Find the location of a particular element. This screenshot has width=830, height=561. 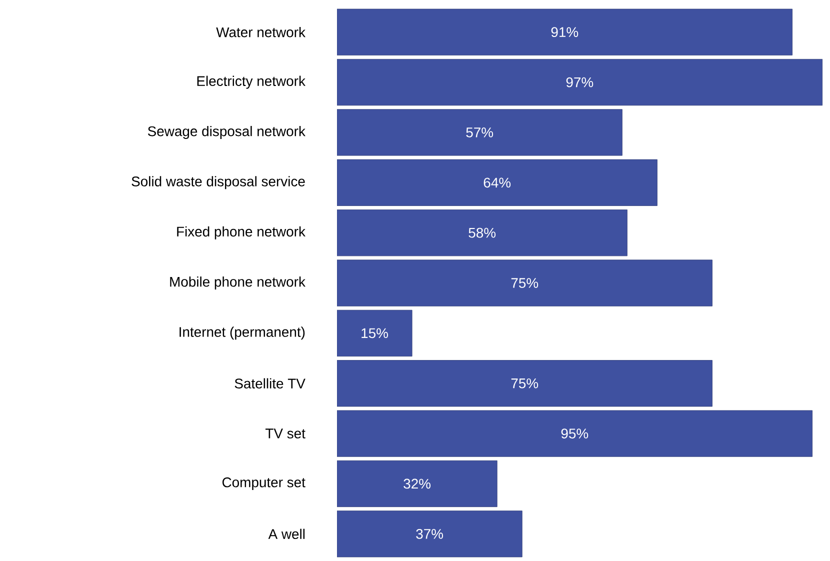

y-tick-label: Solid waste disposal service is located at coordinates (218, 183).